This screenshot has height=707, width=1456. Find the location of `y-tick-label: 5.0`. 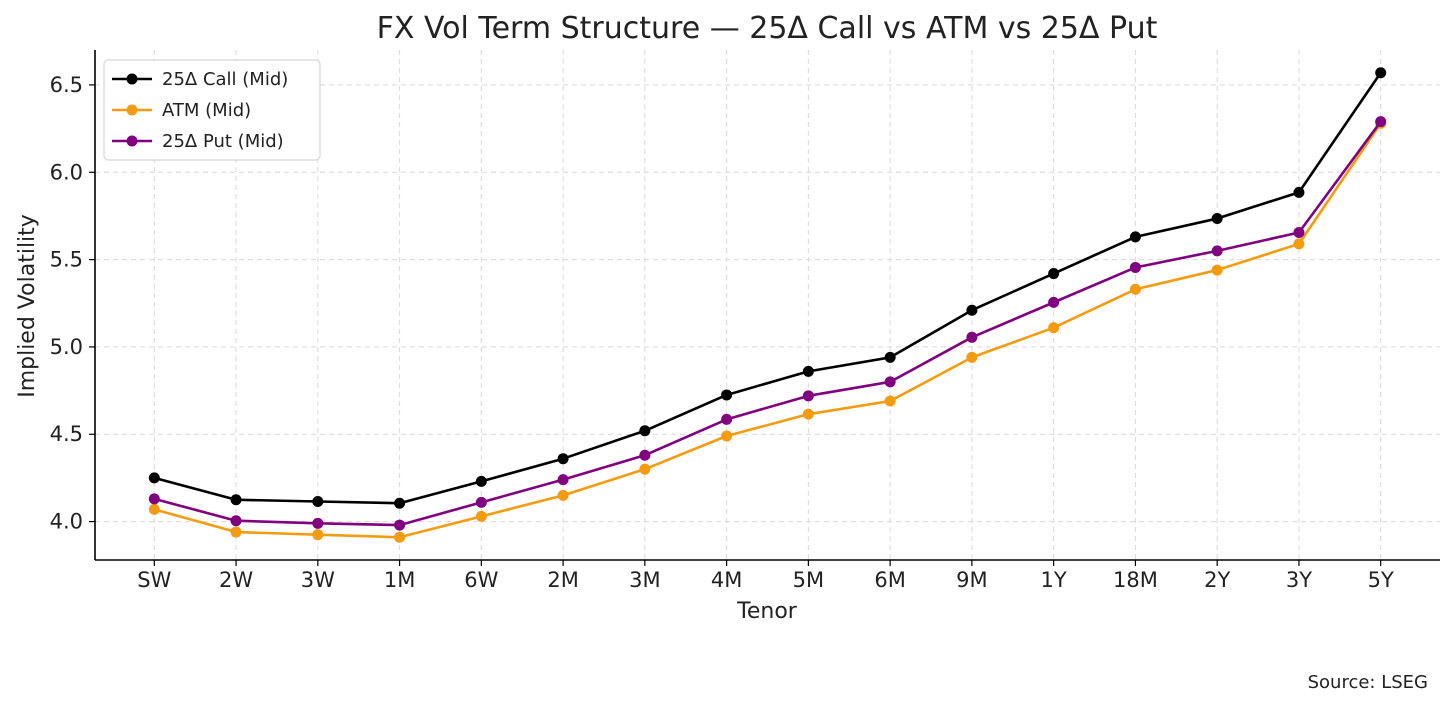

y-tick-label: 5.0 is located at coordinates (66, 347).